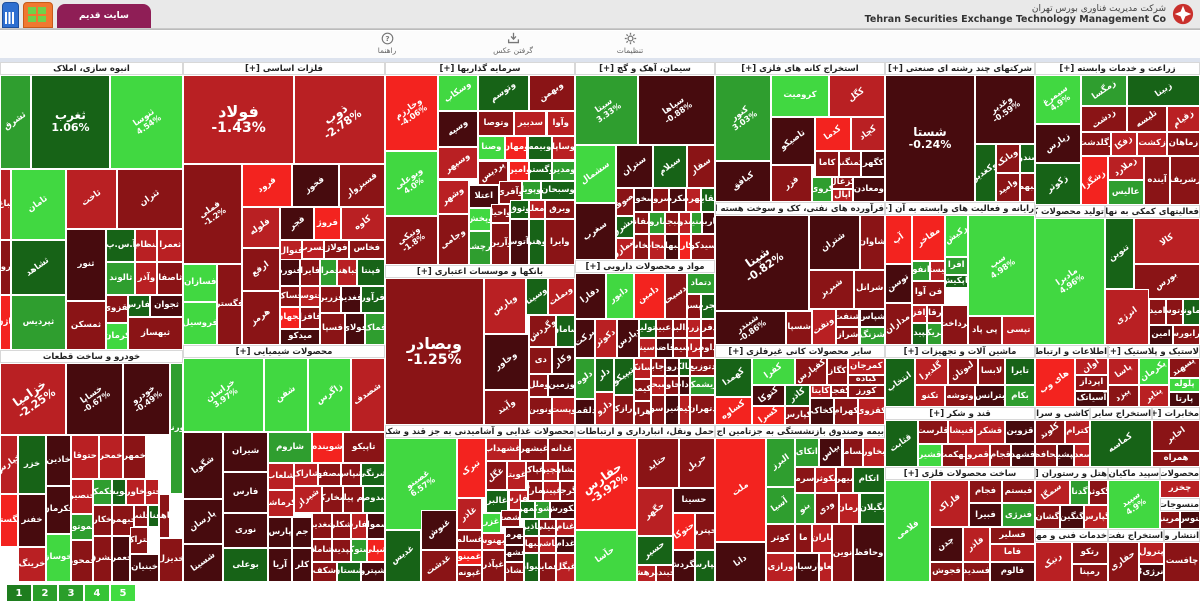 The width and height of the screenshot is (1200, 604). What do you see at coordinates (58, 509) in the screenshot?
I see `stock-tile: خکرمان` at bounding box center [58, 509].